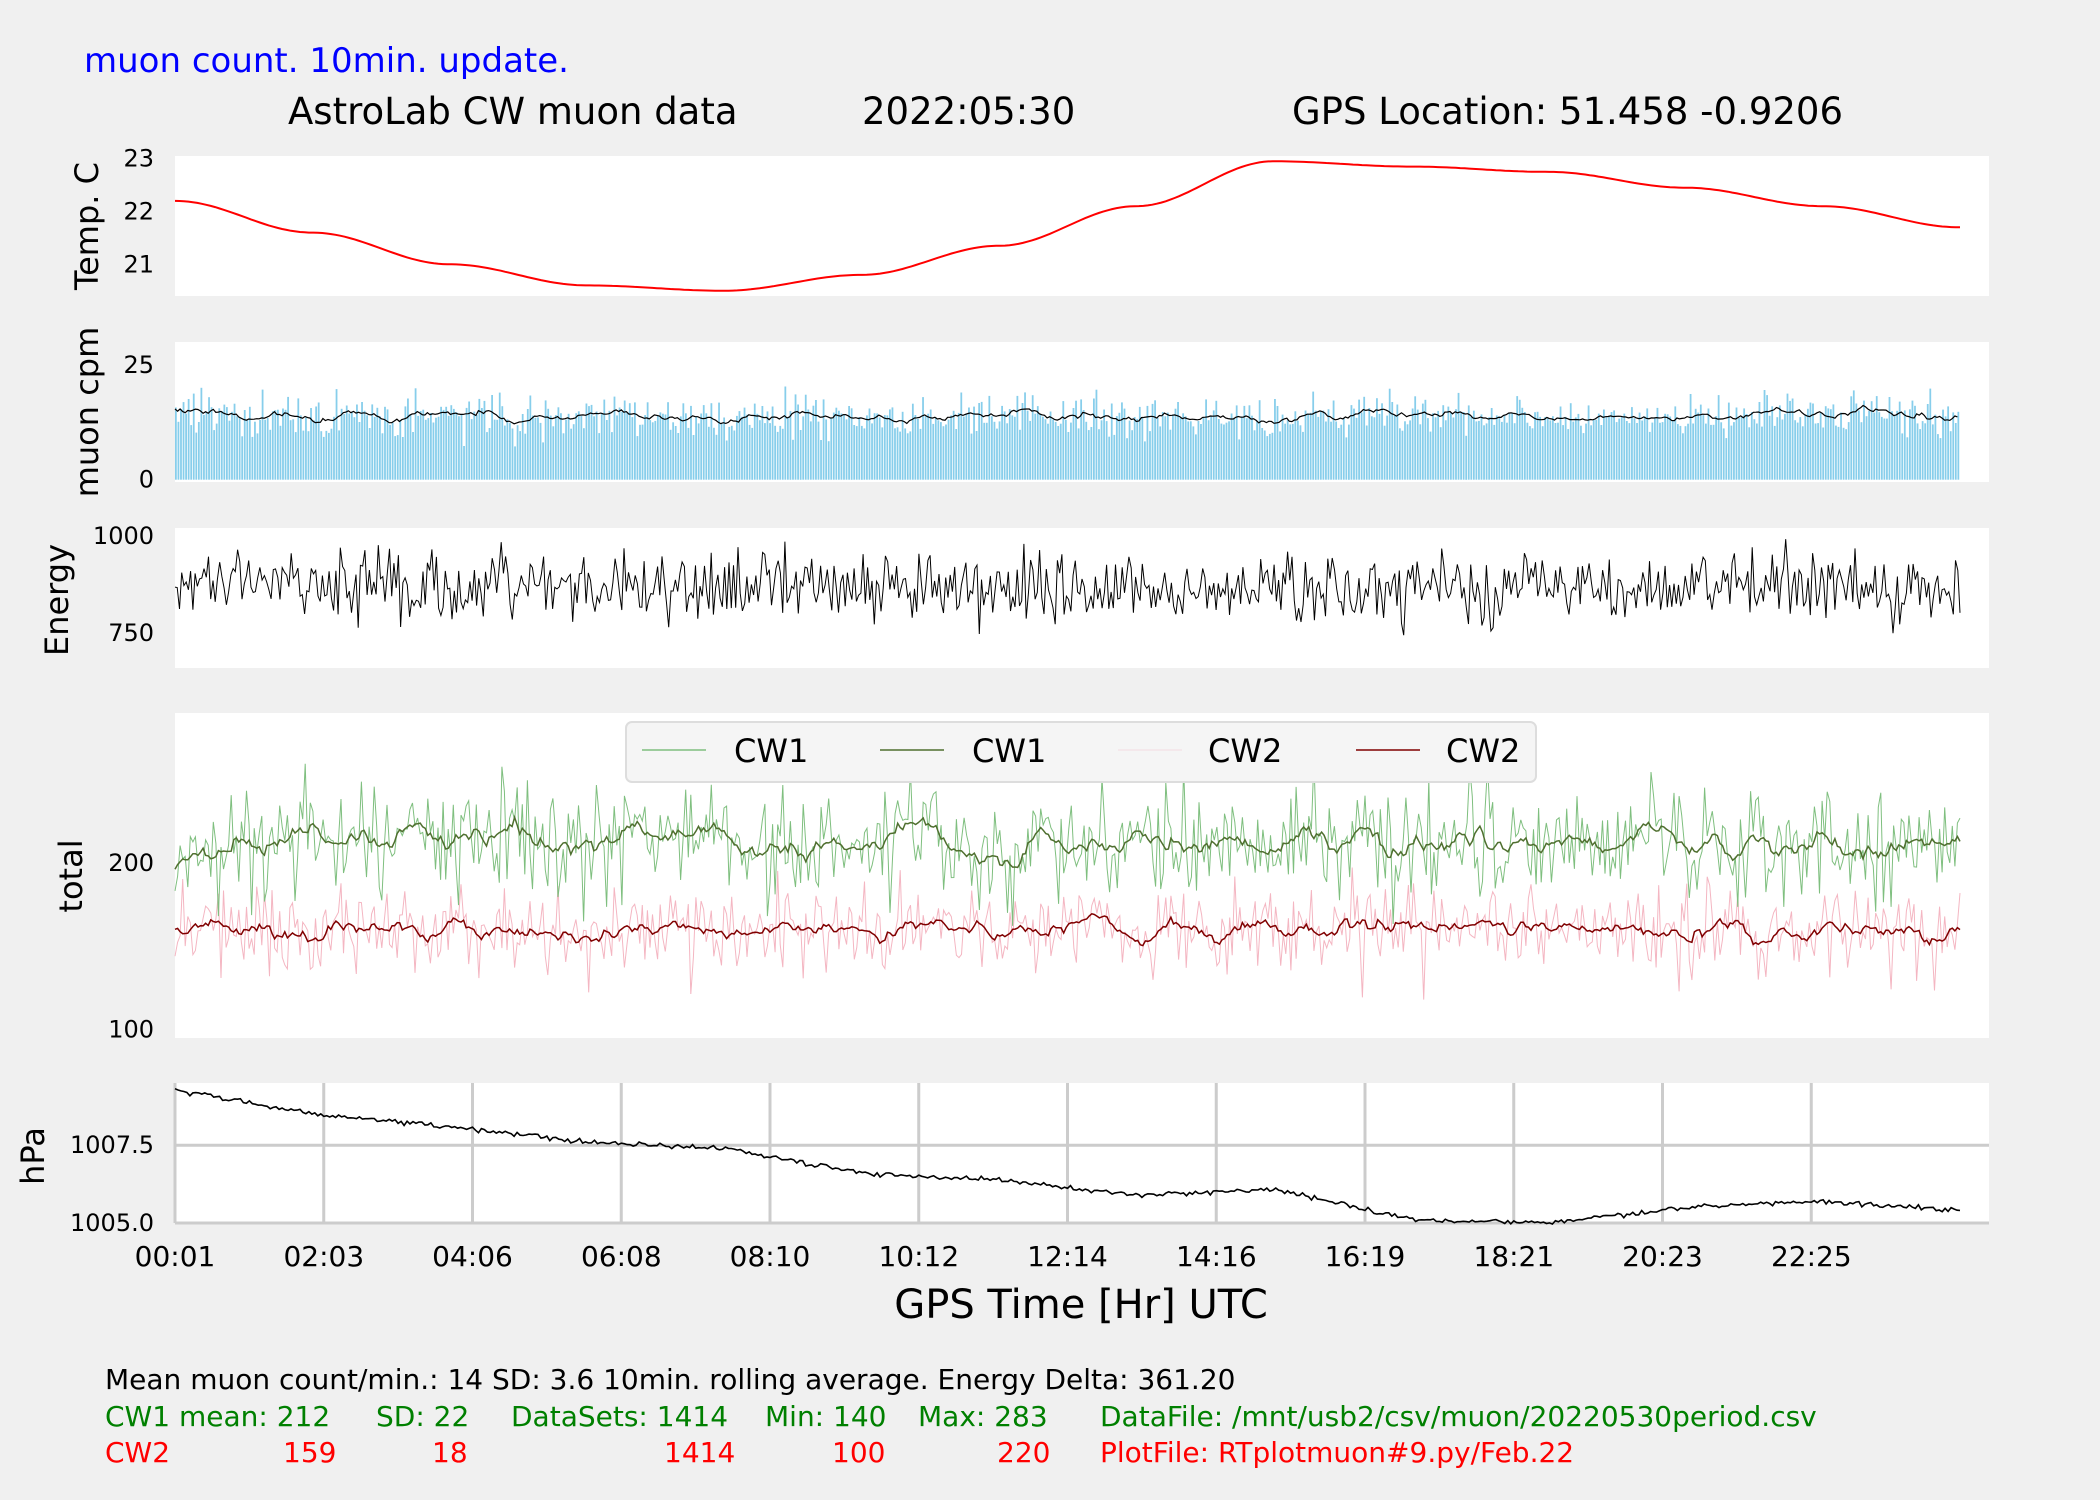 This screenshot has height=1500, width=2100. Describe the element at coordinates (112, 1223) in the screenshot. I see `y-tick-label: 1005.0` at that location.